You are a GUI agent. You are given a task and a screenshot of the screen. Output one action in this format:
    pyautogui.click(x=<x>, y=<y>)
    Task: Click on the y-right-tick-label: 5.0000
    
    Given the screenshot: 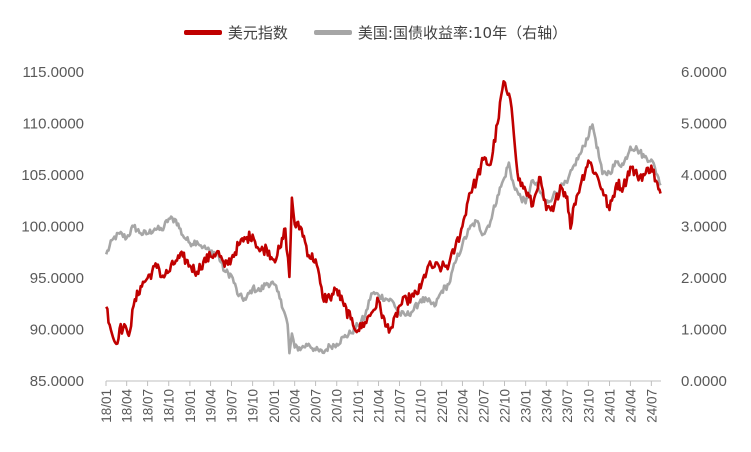 What is the action you would take?
    pyautogui.click(x=704, y=124)
    